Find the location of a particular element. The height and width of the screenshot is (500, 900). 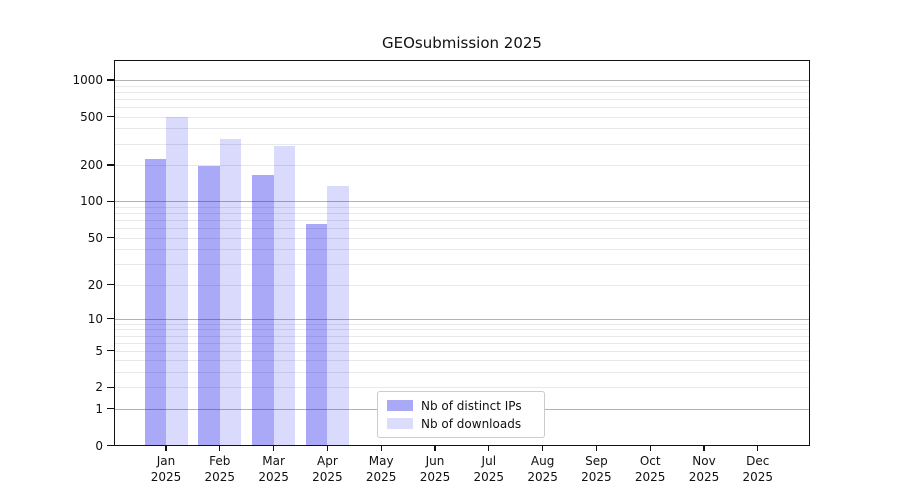

bar-distinct-ips-jan is located at coordinates (155, 302).